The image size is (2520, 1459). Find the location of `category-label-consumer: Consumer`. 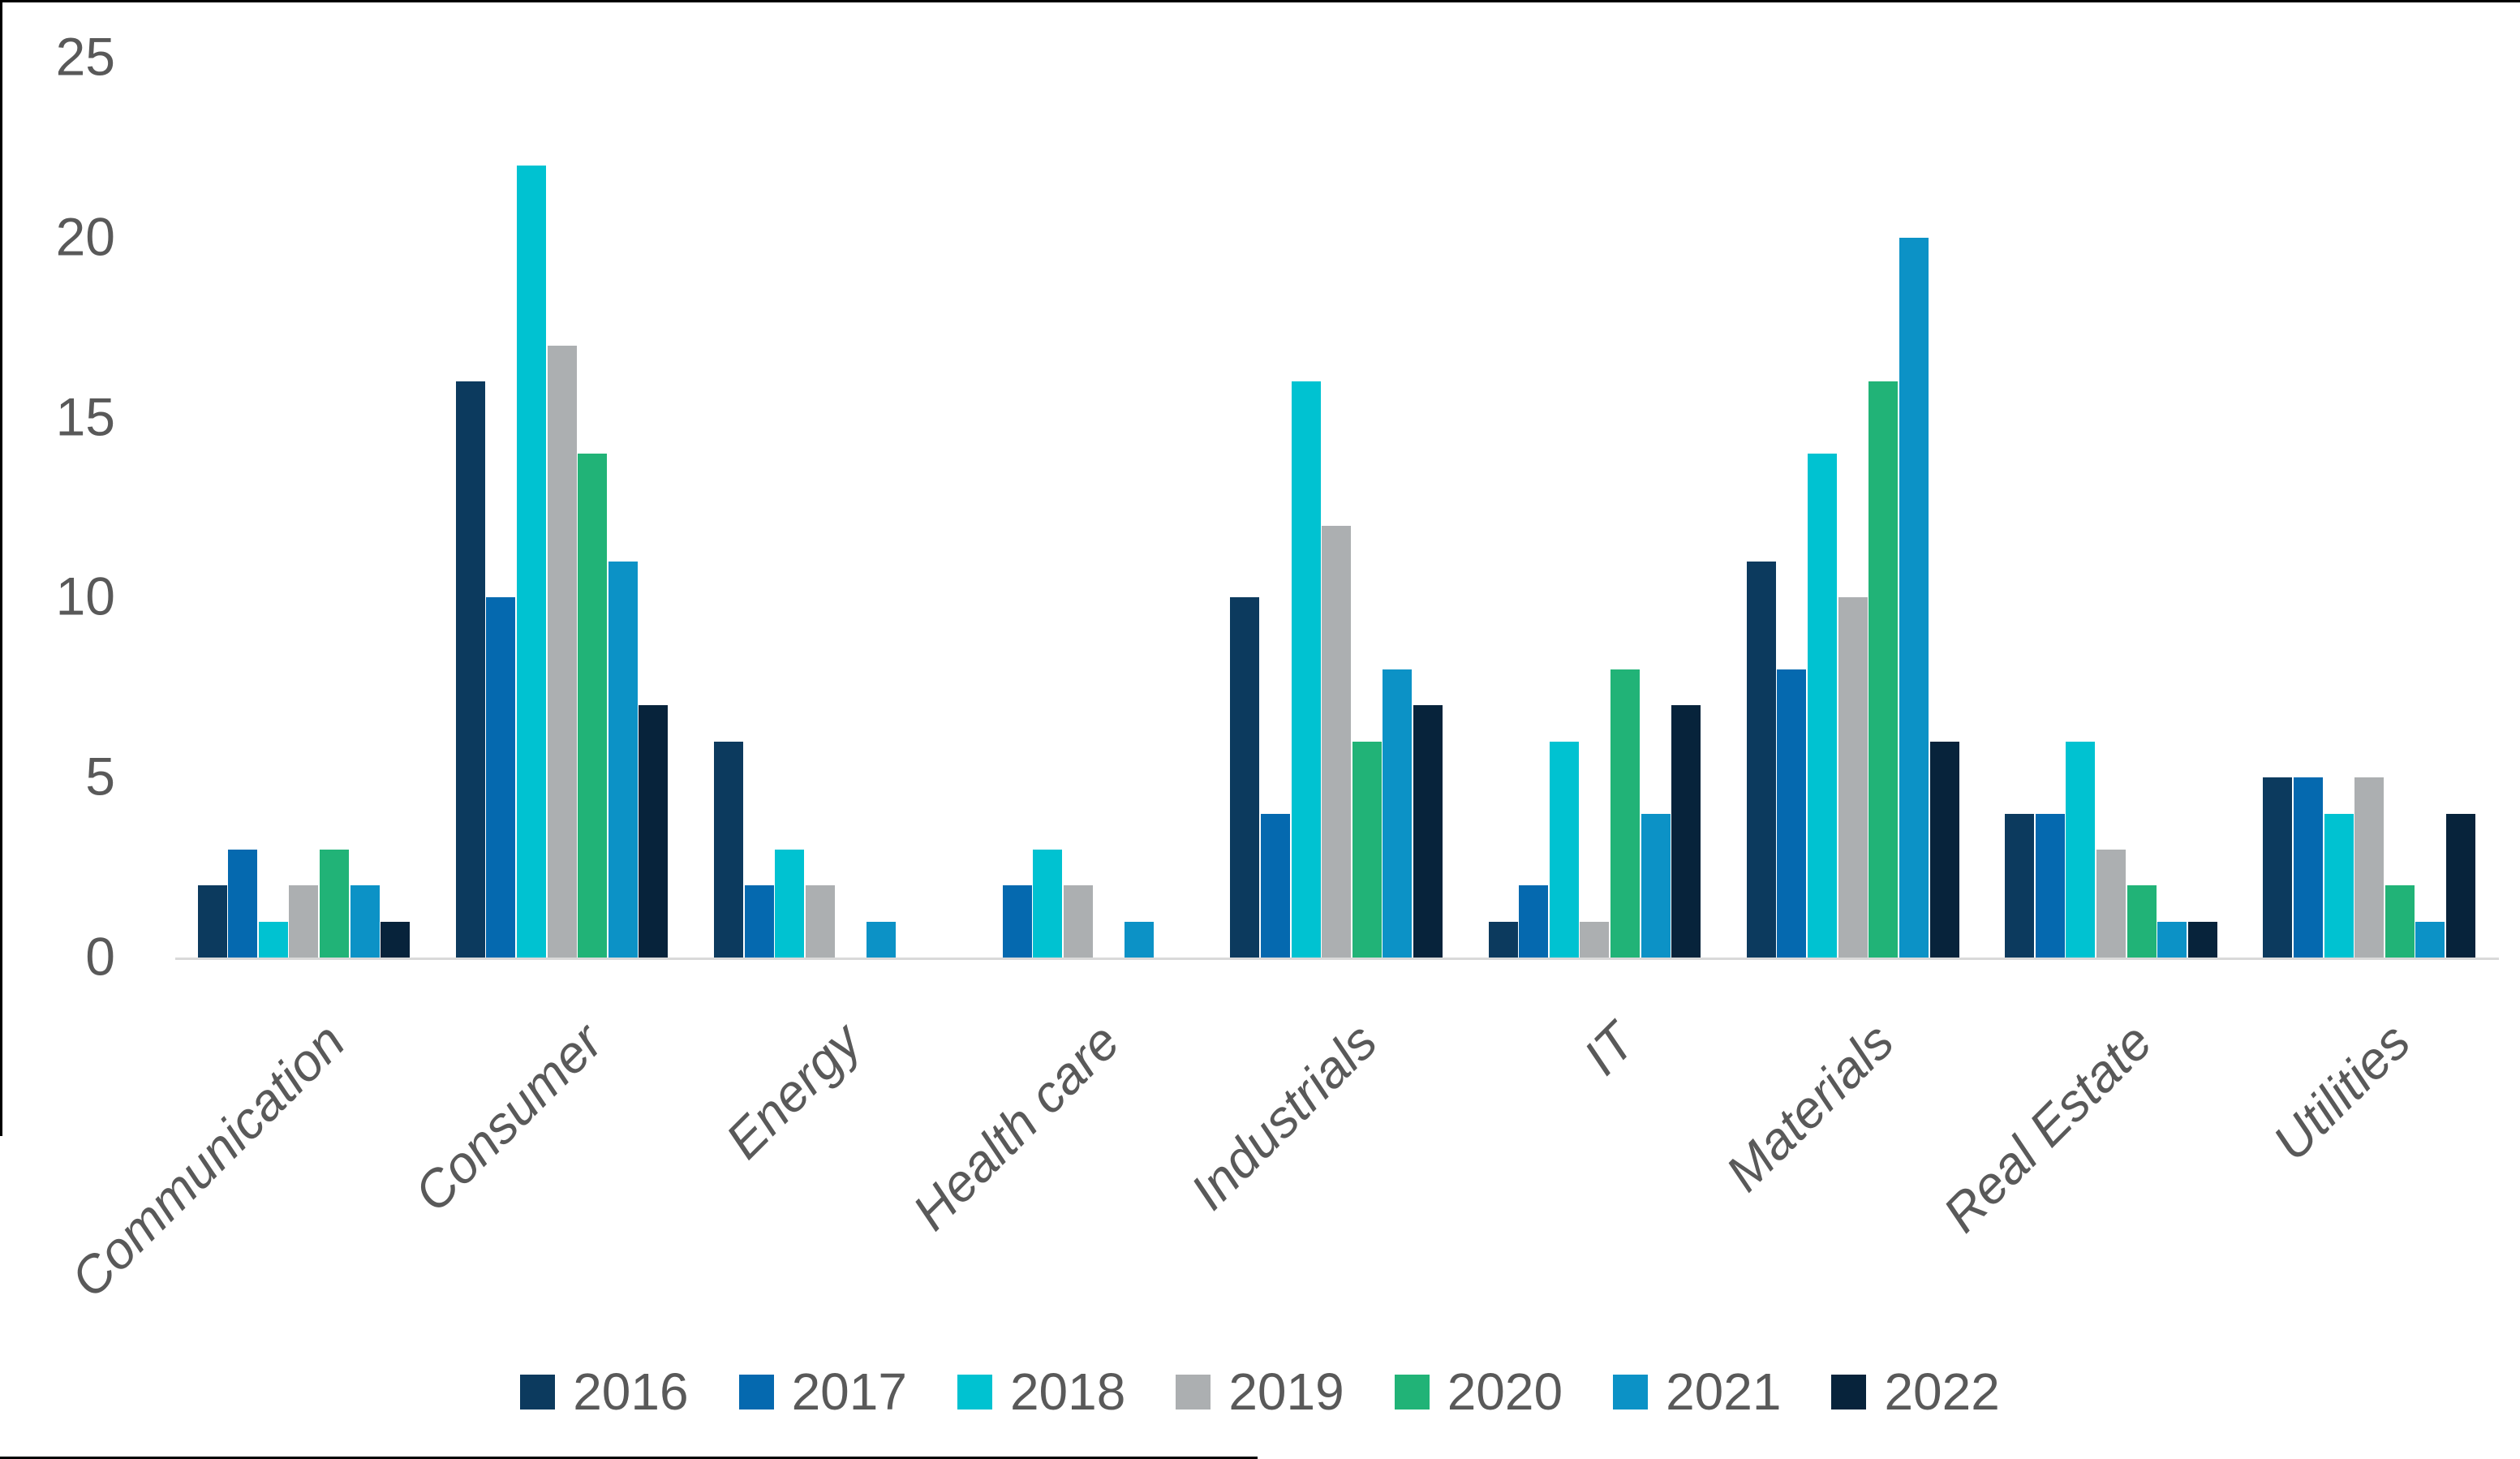

category-label-consumer: Consumer is located at coordinates (508, 1117).